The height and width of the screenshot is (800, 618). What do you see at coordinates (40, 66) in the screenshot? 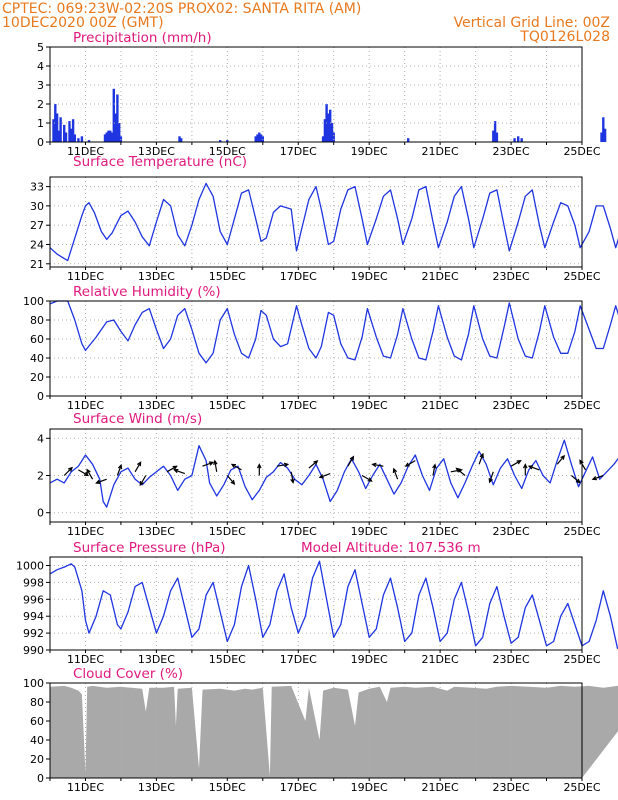
I see `precip-ytick-label-4: 4` at bounding box center [40, 66].